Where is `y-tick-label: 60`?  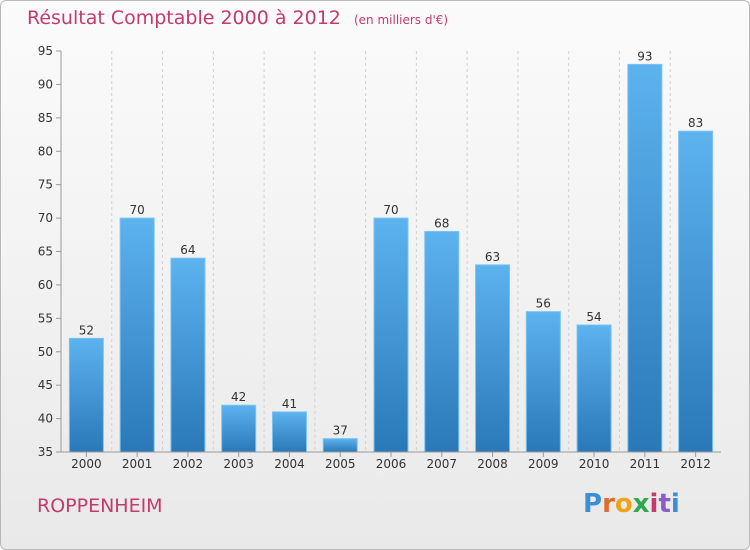 y-tick-label: 60 is located at coordinates (45, 285).